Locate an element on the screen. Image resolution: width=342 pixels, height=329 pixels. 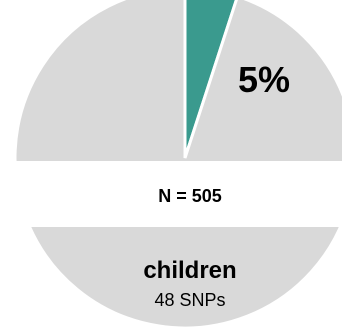
sample-size-label: N = 505 is located at coordinates (190, 196).